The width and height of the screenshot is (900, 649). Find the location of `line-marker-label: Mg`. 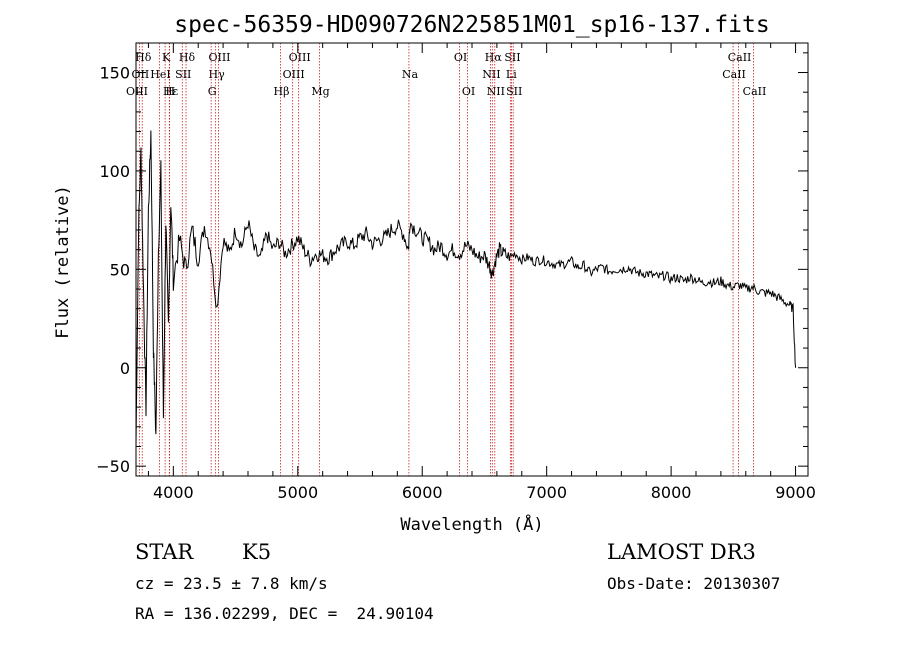

line-marker-label: Mg is located at coordinates (320, 91).